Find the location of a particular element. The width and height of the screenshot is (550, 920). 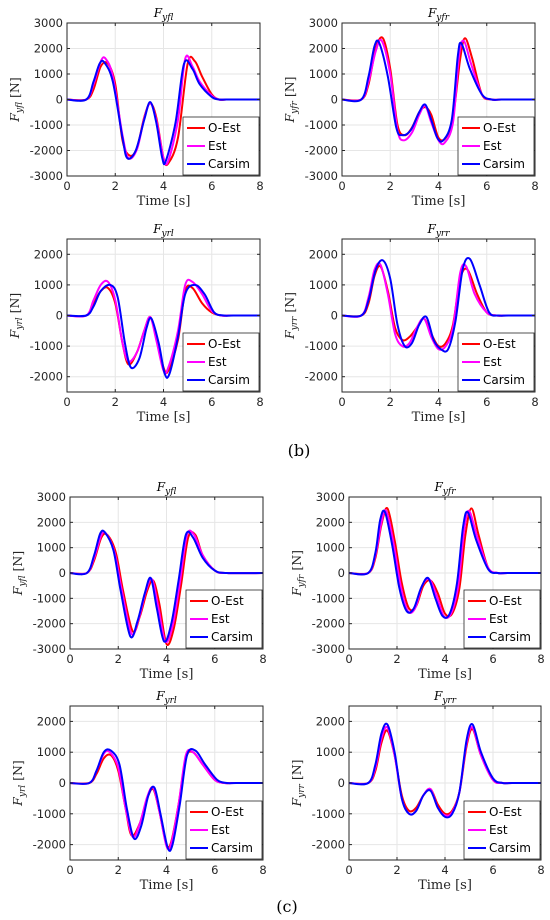

y-axis-label: Fyrl [N] is located at coordinates (16, 316).